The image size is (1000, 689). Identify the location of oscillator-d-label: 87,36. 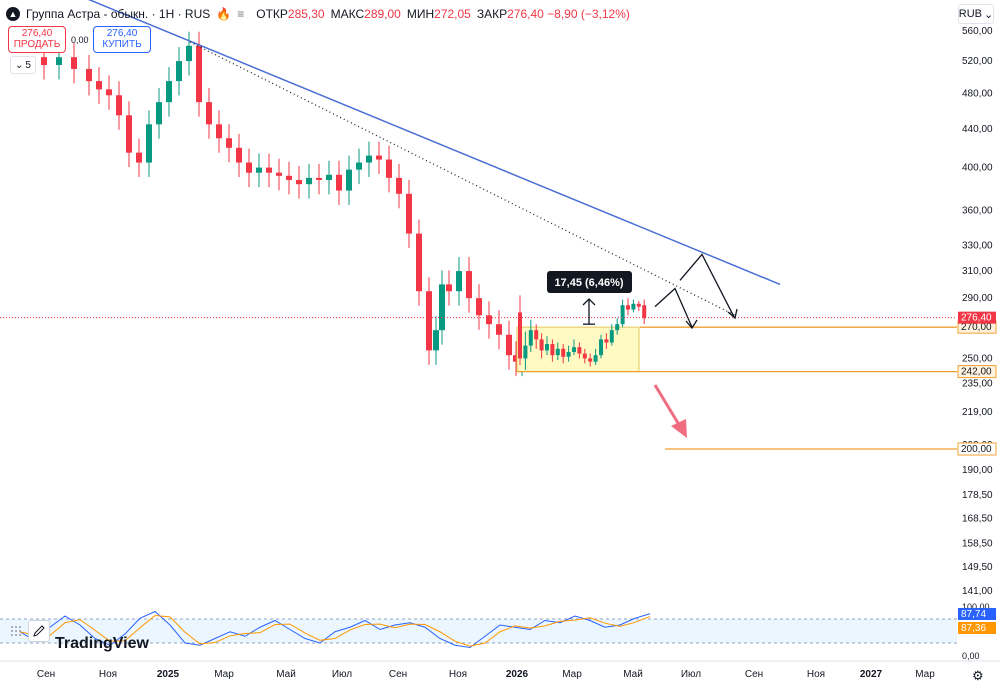
(973, 628).